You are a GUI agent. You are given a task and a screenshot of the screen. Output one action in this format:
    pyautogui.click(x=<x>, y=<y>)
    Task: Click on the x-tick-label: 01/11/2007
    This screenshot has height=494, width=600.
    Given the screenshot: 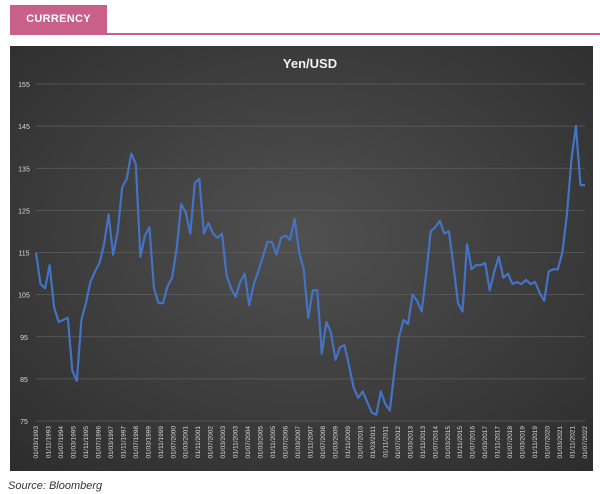 What is the action you would take?
    pyautogui.click(x=311, y=442)
    